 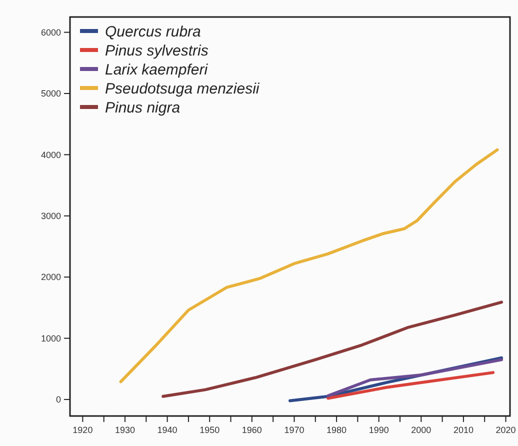 What do you see at coordinates (336, 430) in the screenshot?
I see `x-tick-label: 1980` at bounding box center [336, 430].